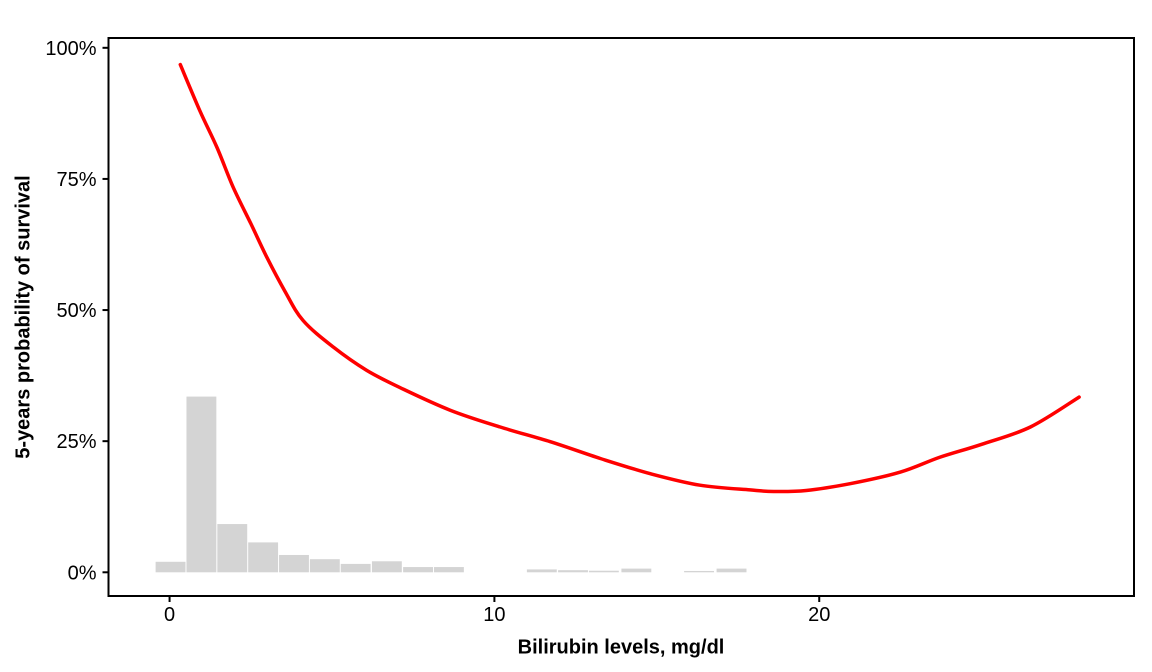 This screenshot has width=1152, height=672. Describe the element at coordinates (82, 573) in the screenshot. I see `y-tick-label: 0%` at that location.